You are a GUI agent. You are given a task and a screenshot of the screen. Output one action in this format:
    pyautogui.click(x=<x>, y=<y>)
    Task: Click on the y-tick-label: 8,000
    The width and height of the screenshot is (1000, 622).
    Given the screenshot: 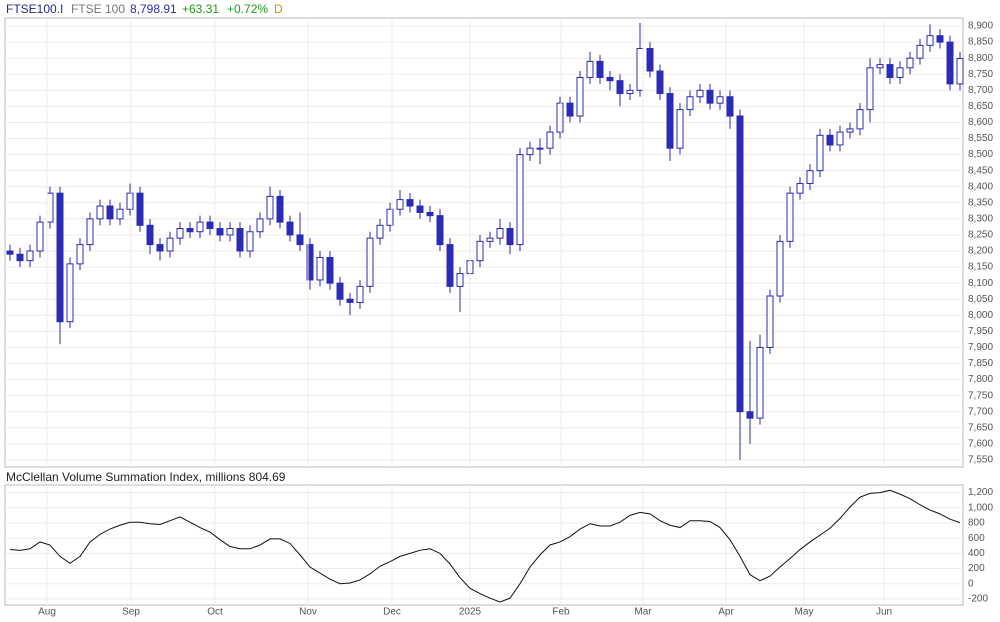 What is the action you would take?
    pyautogui.click(x=980, y=315)
    